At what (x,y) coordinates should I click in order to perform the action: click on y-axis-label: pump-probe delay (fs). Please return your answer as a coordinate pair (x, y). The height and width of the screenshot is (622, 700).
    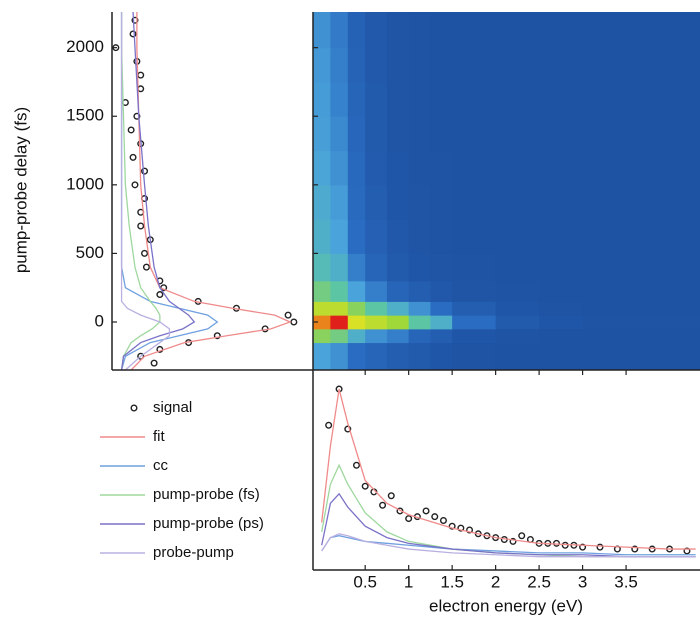
    Looking at the image, I should click on (20, 190).